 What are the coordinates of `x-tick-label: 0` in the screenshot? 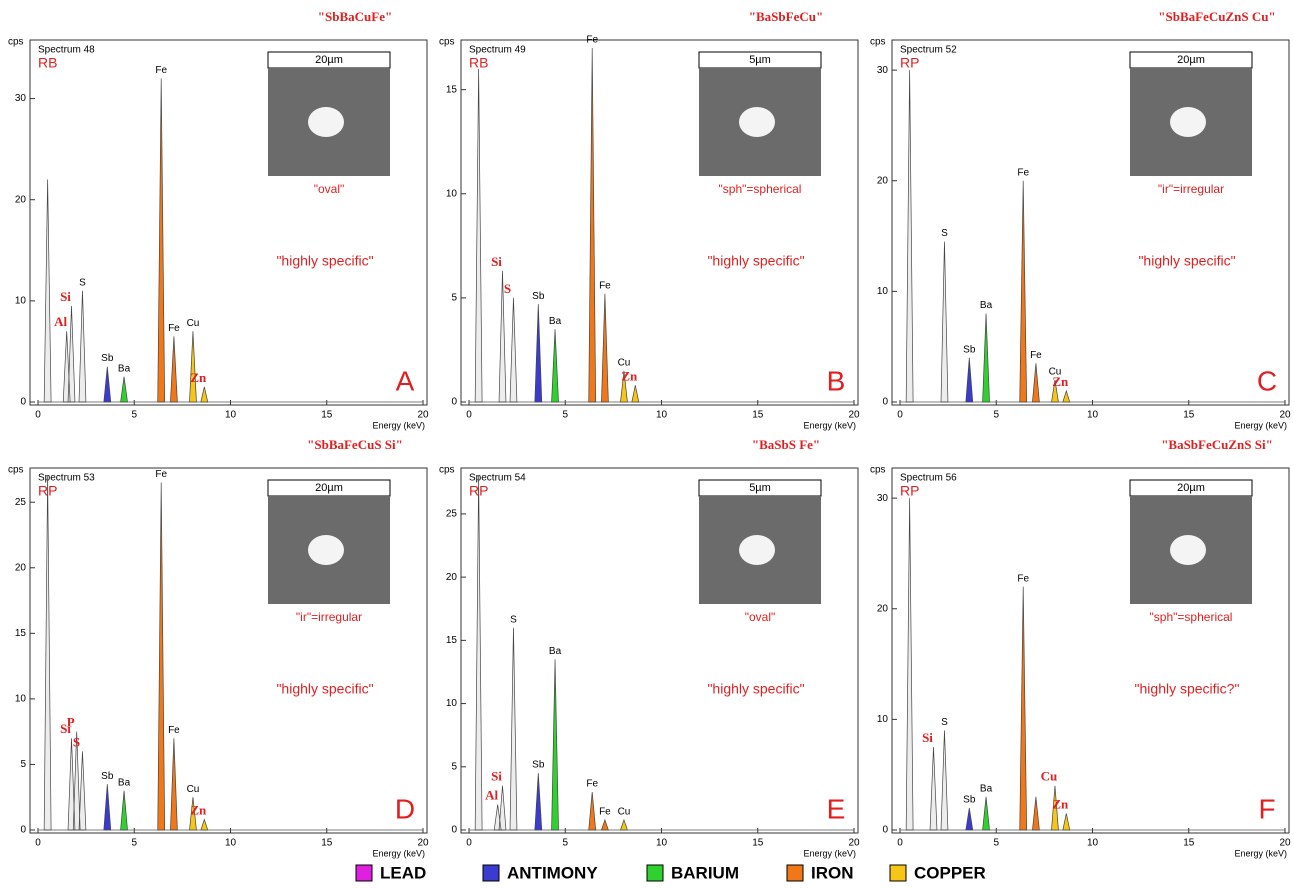 It's located at (900, 843).